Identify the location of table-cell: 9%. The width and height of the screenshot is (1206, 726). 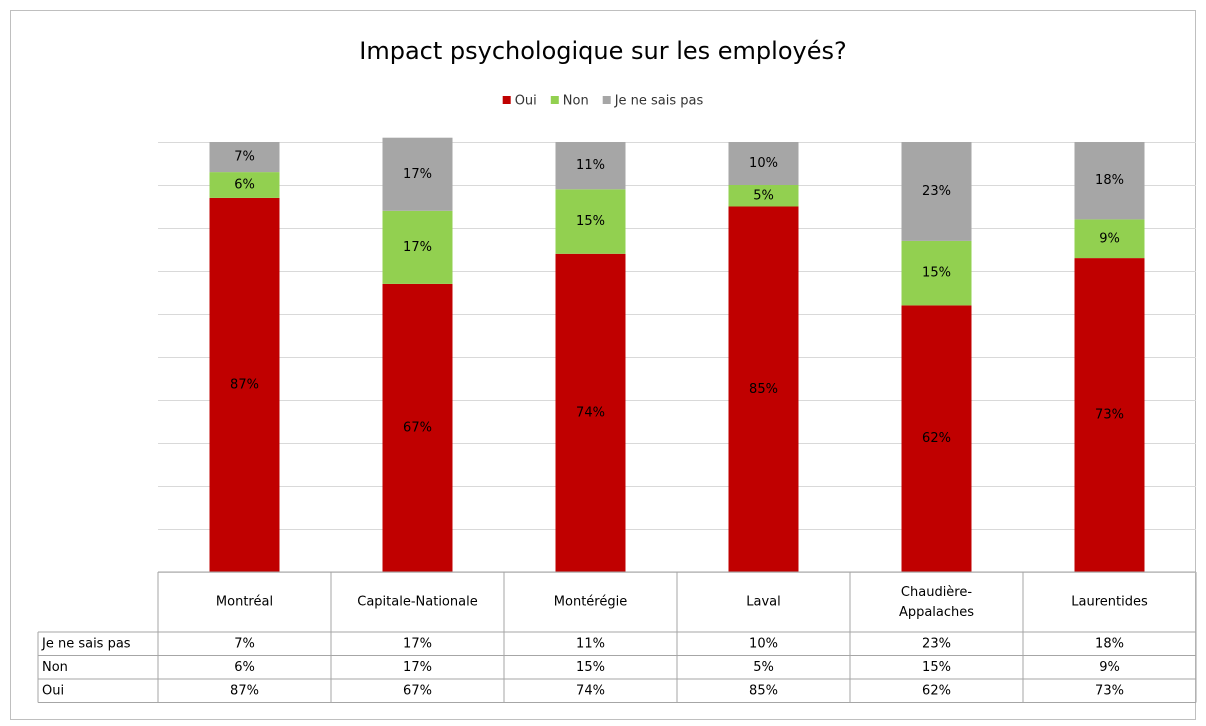
(1109, 667).